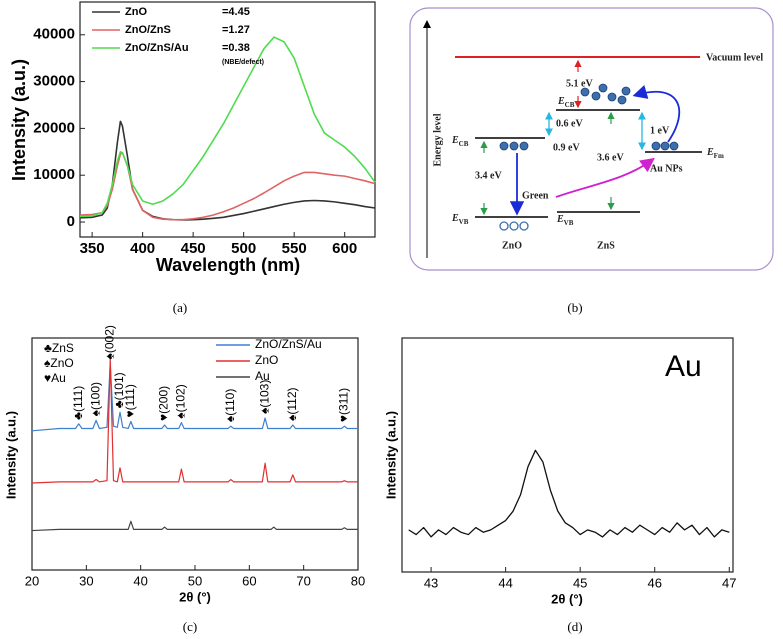  I want to click on y-tick-label: 0, so click(71, 221).